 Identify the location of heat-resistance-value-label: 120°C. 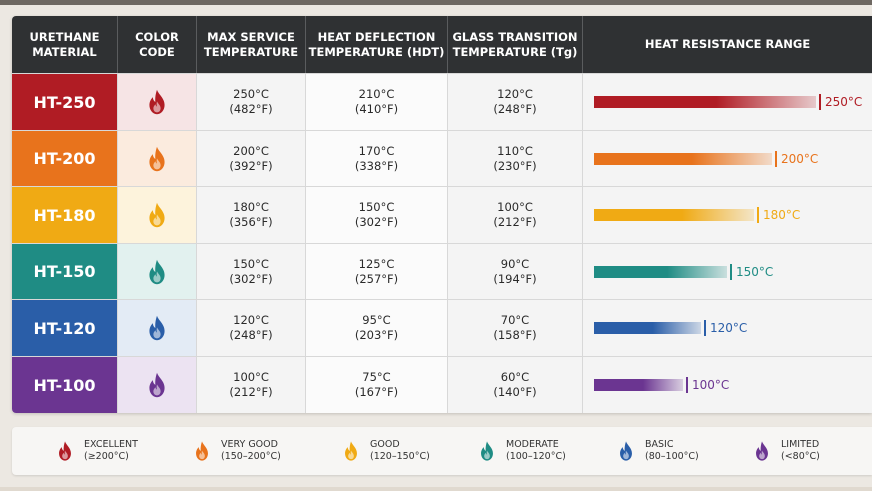
(729, 328).